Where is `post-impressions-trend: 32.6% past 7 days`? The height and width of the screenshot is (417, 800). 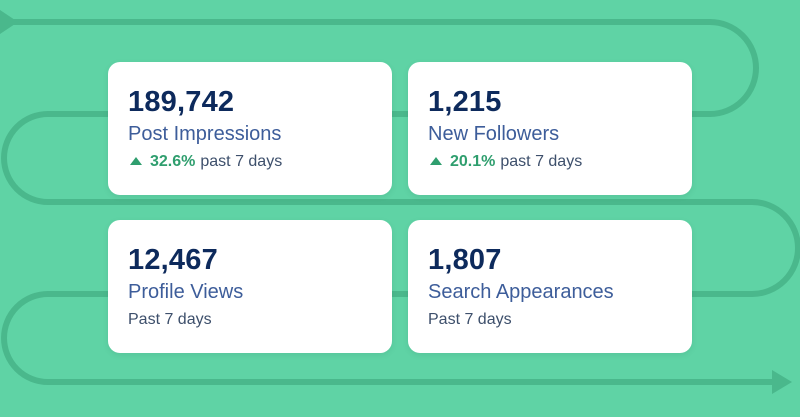
post-impressions-trend: 32.6% past 7 days is located at coordinates (250, 162).